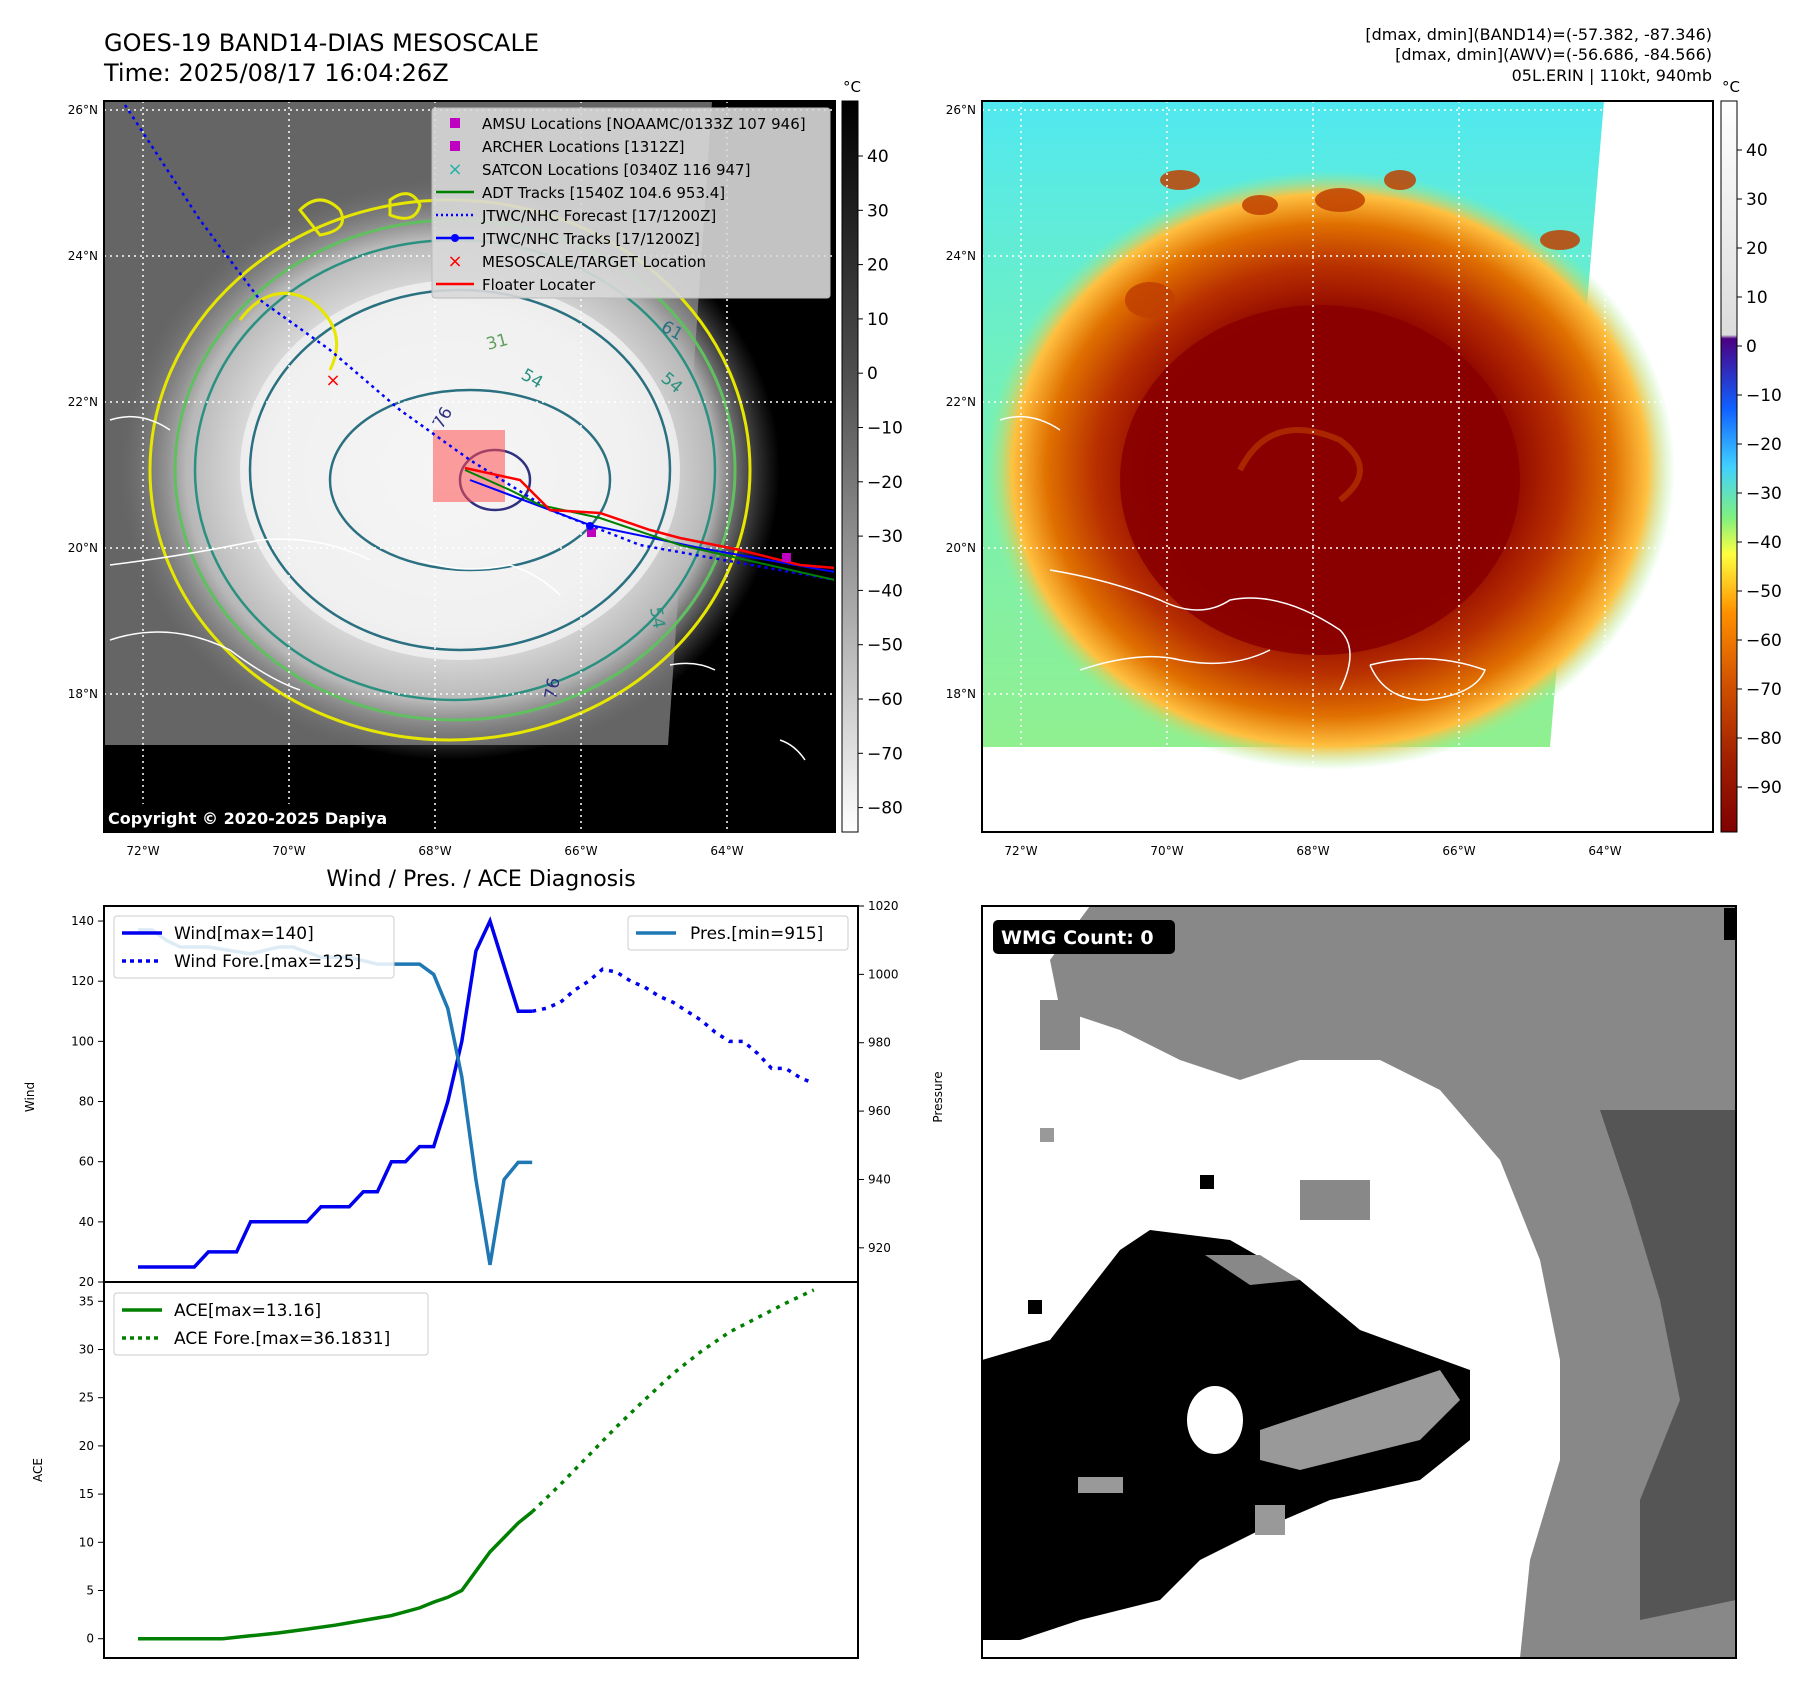  I want to click on legend-ace: ACE[max=13.16], so click(247, 1311).